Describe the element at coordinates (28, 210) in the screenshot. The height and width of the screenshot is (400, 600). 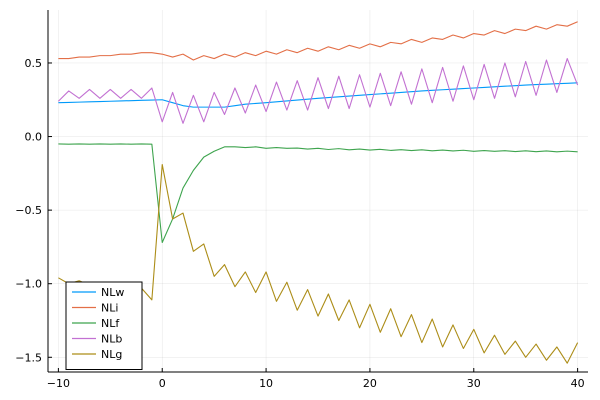
I see `y-tick-label: −0.5` at that location.